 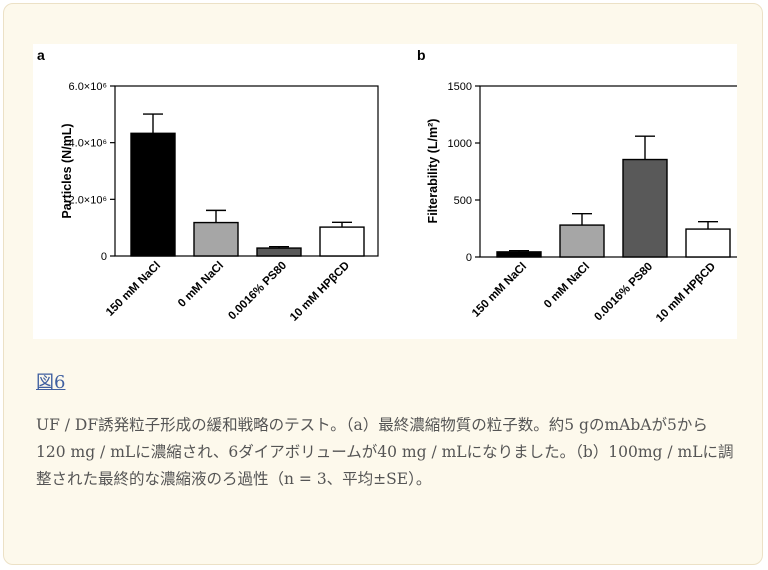 What do you see at coordinates (51, 382) in the screenshot?
I see `figure-link: 図6` at bounding box center [51, 382].